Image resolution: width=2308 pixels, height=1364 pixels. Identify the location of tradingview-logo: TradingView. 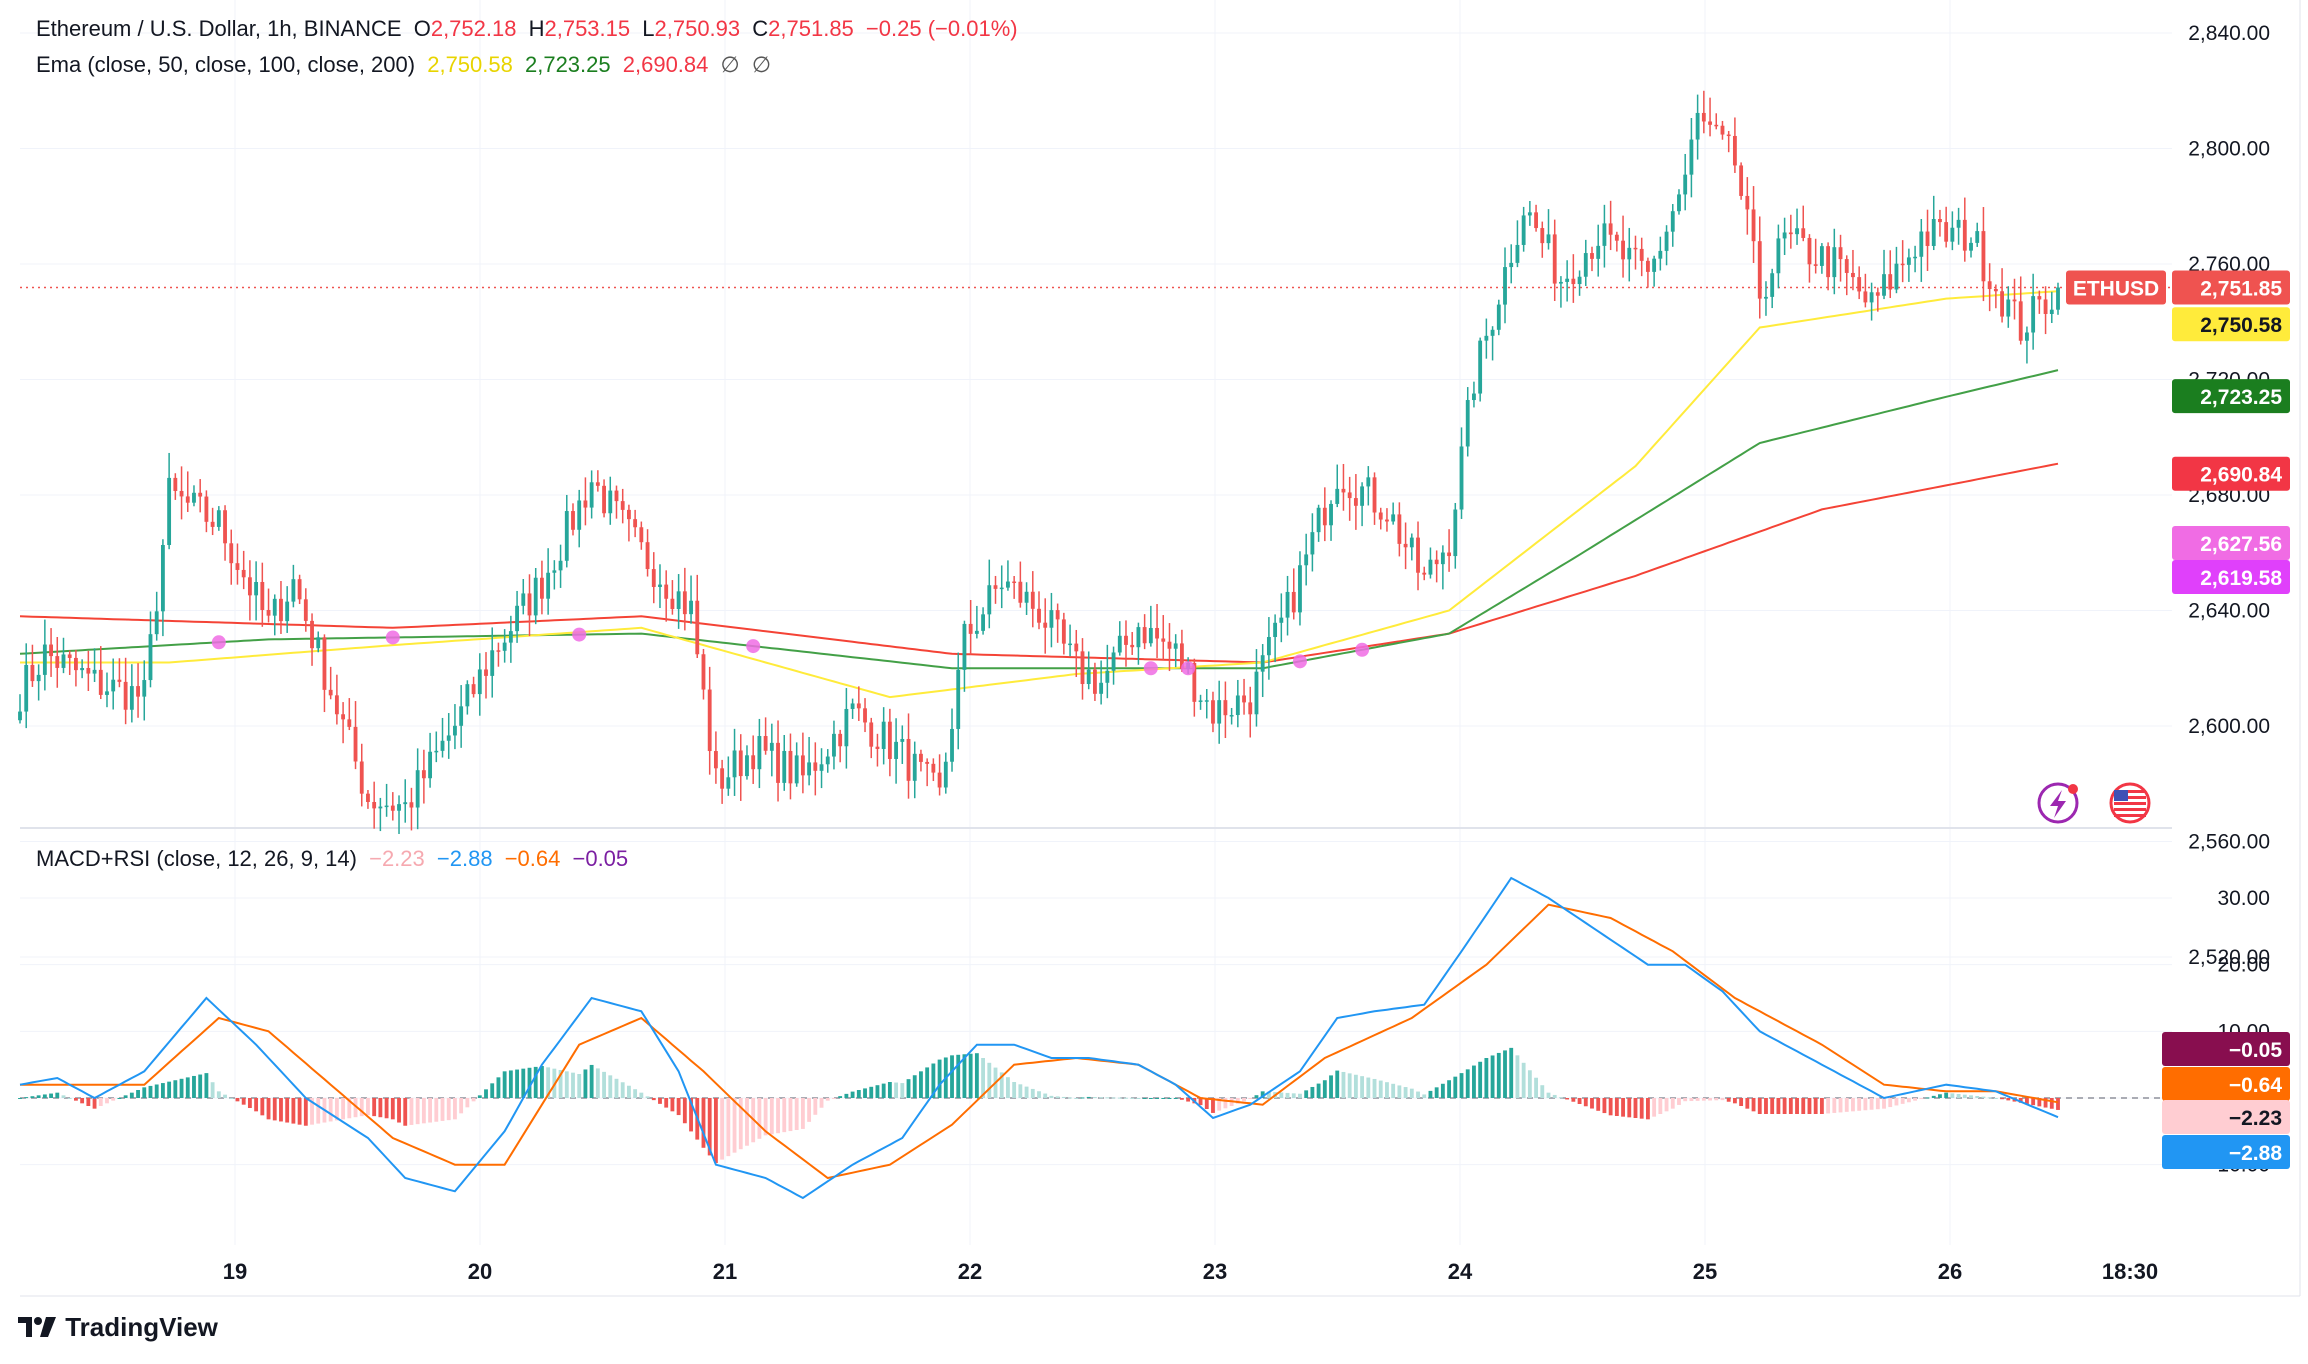
(118, 1327).